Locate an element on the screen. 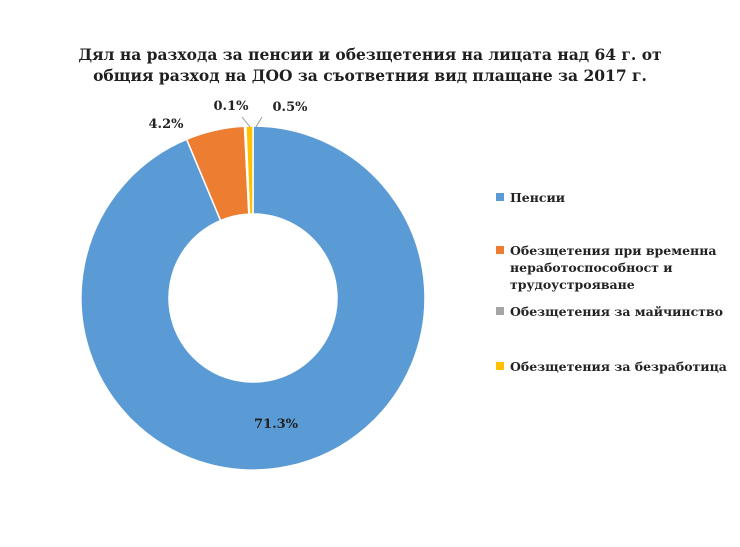 The width and height of the screenshot is (740, 547). label-unemployment: 0.5% is located at coordinates (291, 107).